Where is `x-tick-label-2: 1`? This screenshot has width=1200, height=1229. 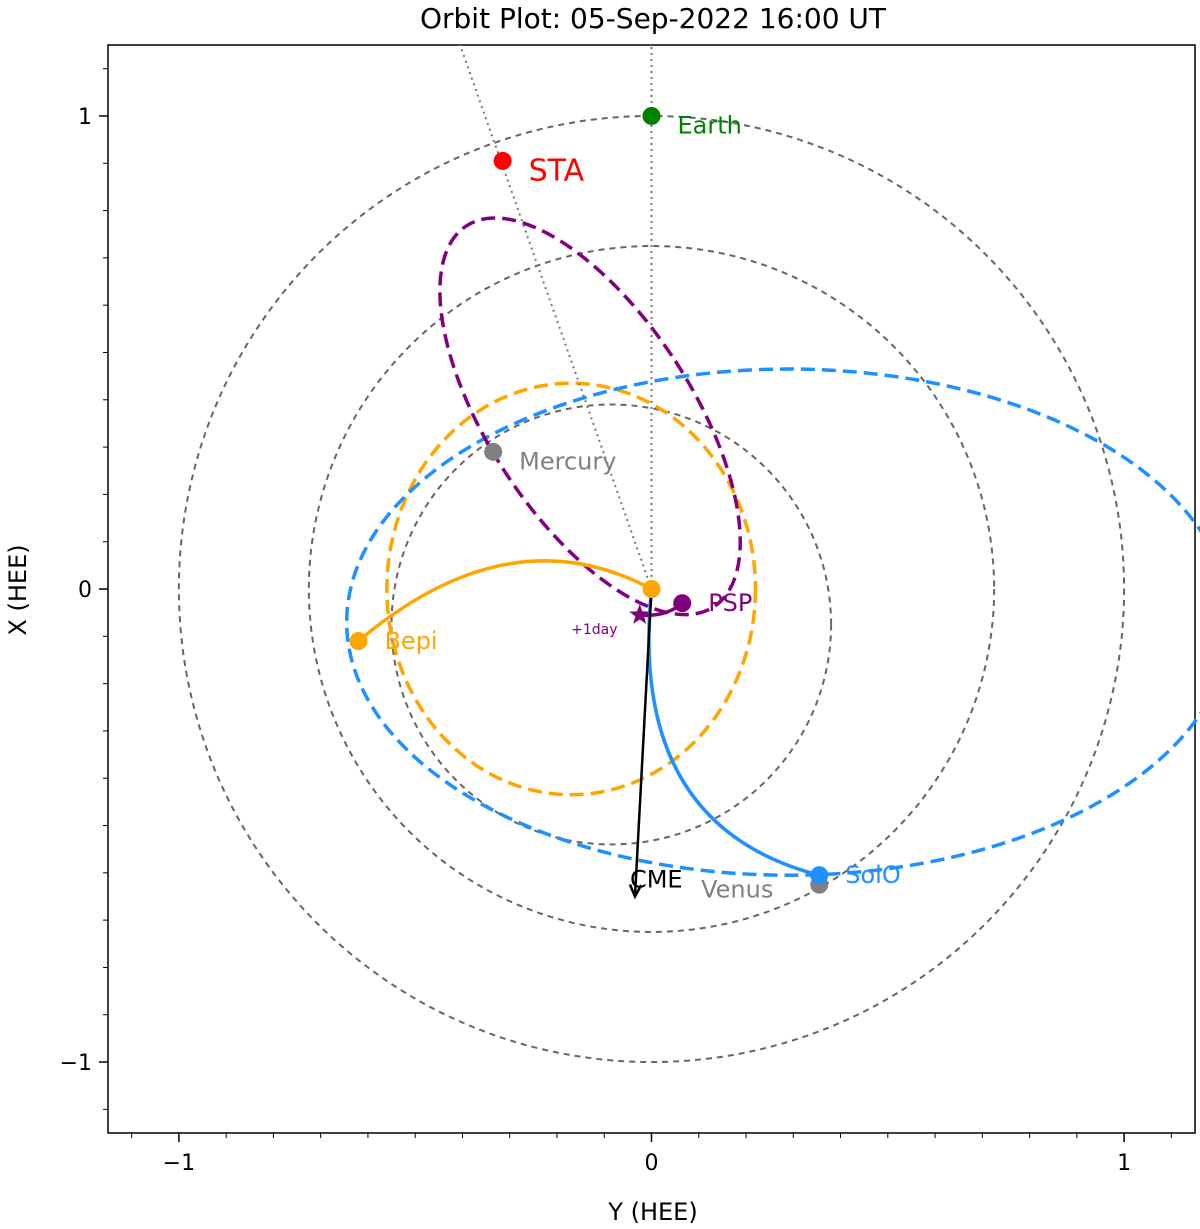
x-tick-label-2: 1 is located at coordinates (1124, 1163).